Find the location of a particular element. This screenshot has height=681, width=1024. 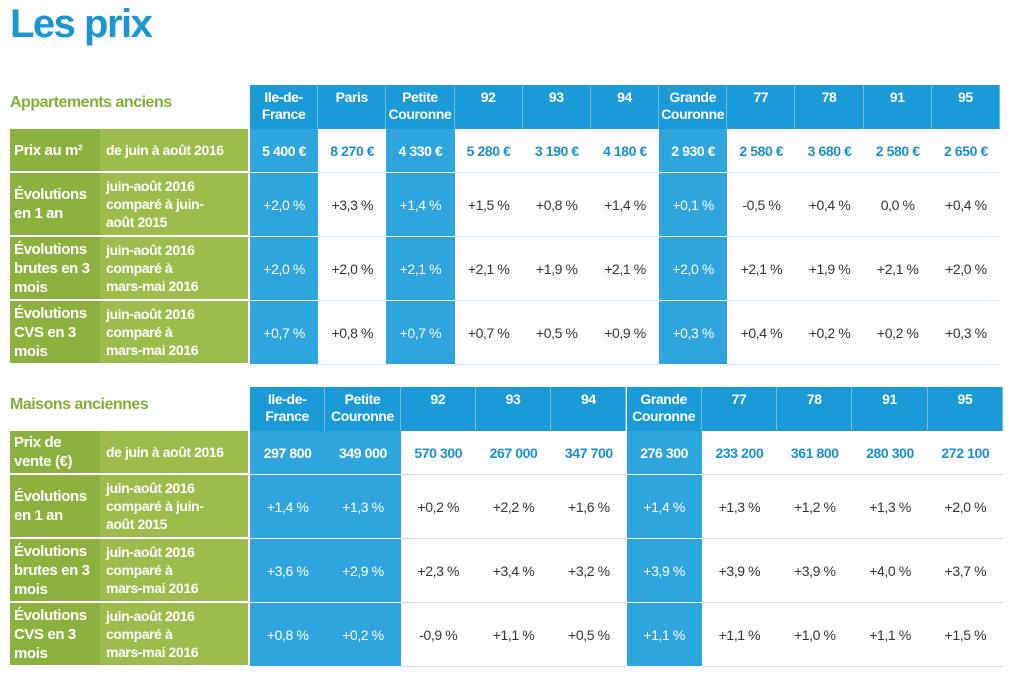

value-cell: 233 200 is located at coordinates (739, 453).